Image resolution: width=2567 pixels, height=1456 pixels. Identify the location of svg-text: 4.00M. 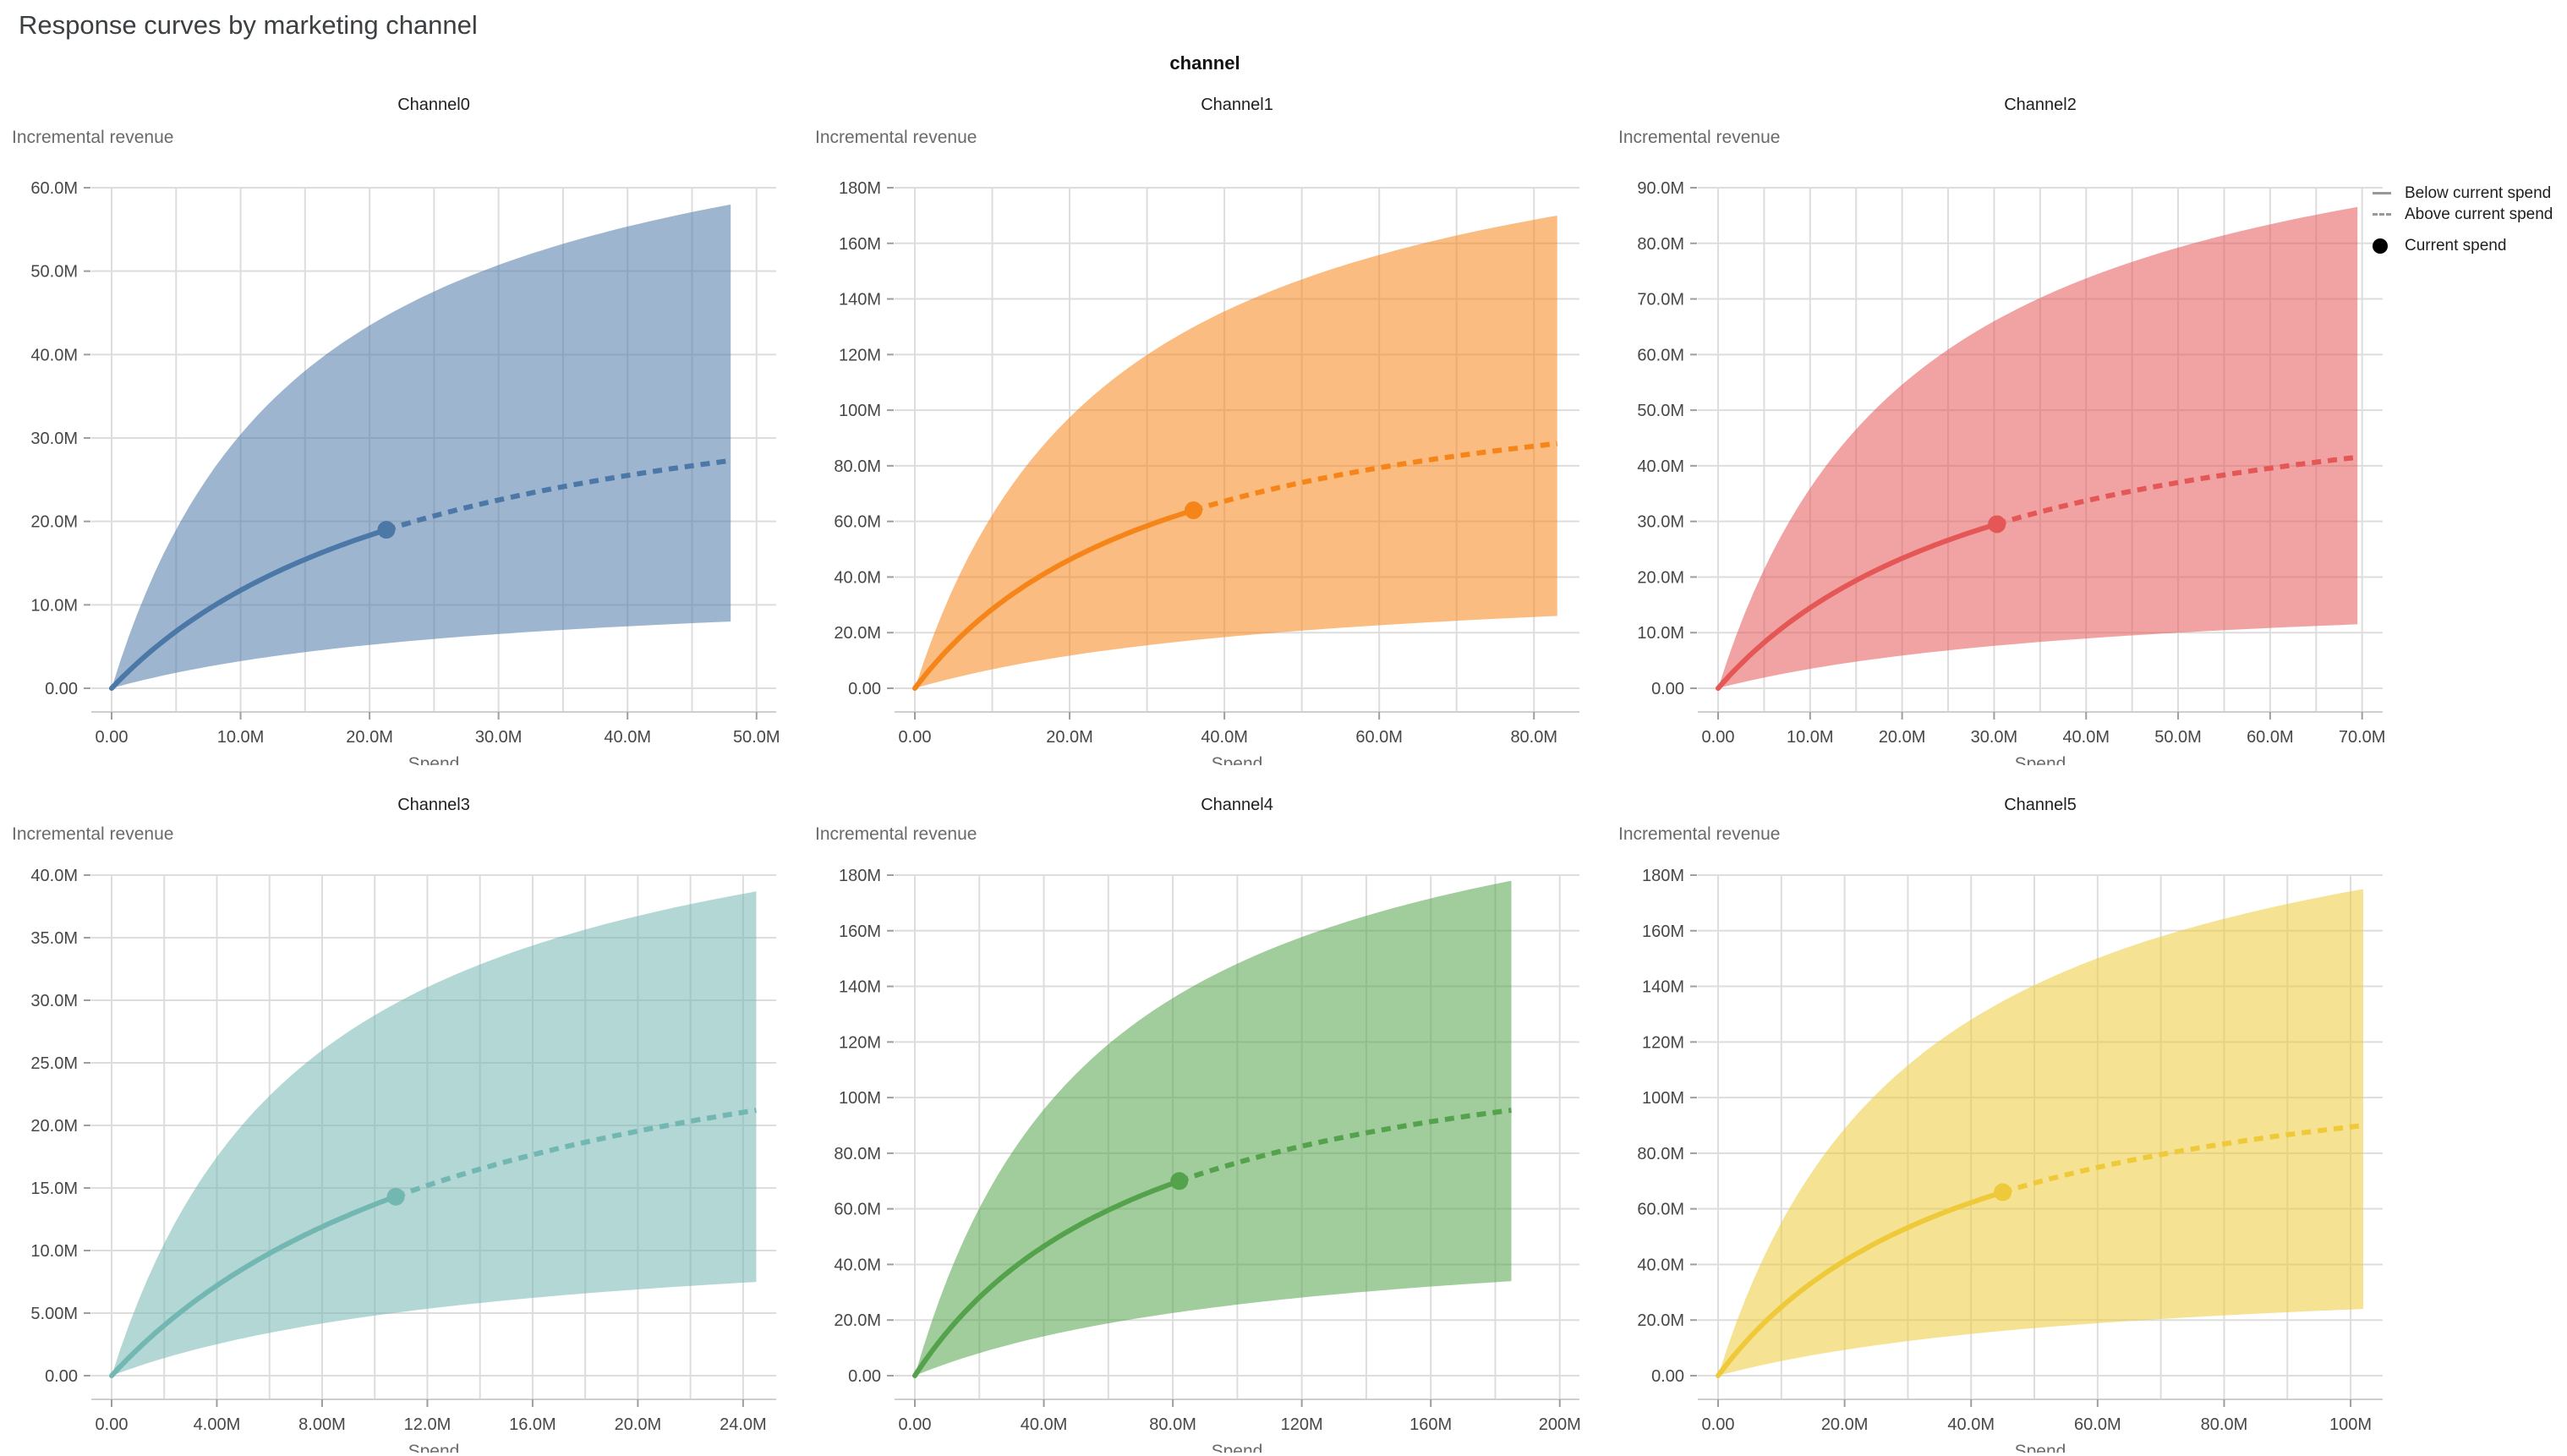
(217, 1425).